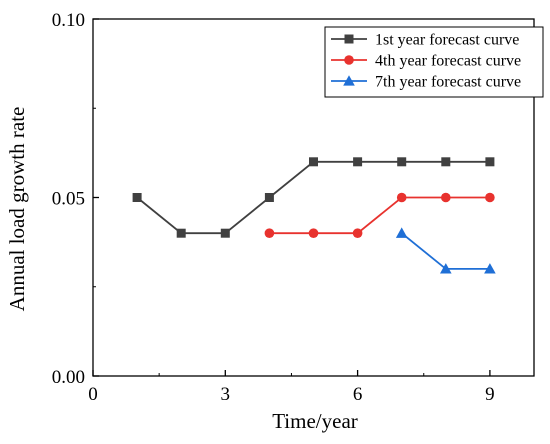 This screenshot has width=550, height=444. I want to click on legend-label: 7th year forecast curve, so click(448, 82).